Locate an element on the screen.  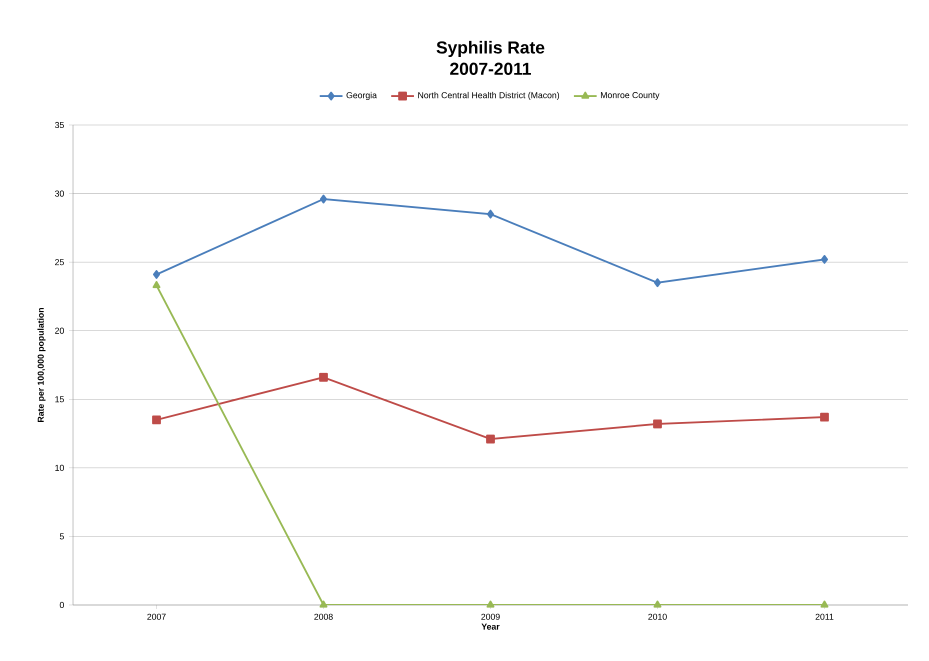
y-tick-label: 25 is located at coordinates (59, 262).